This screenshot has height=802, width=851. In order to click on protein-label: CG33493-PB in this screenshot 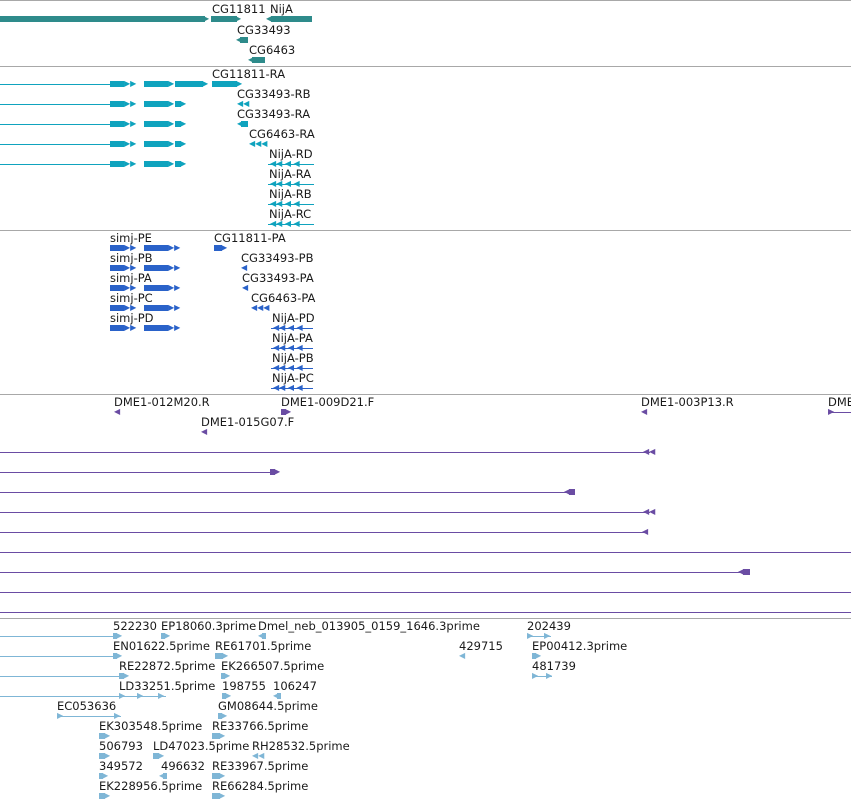, I will do `click(277, 258)`.